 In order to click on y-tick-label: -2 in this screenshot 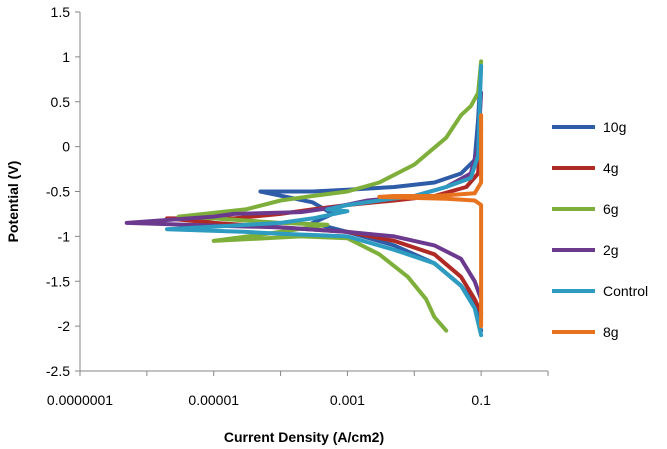, I will do `click(64, 326)`.